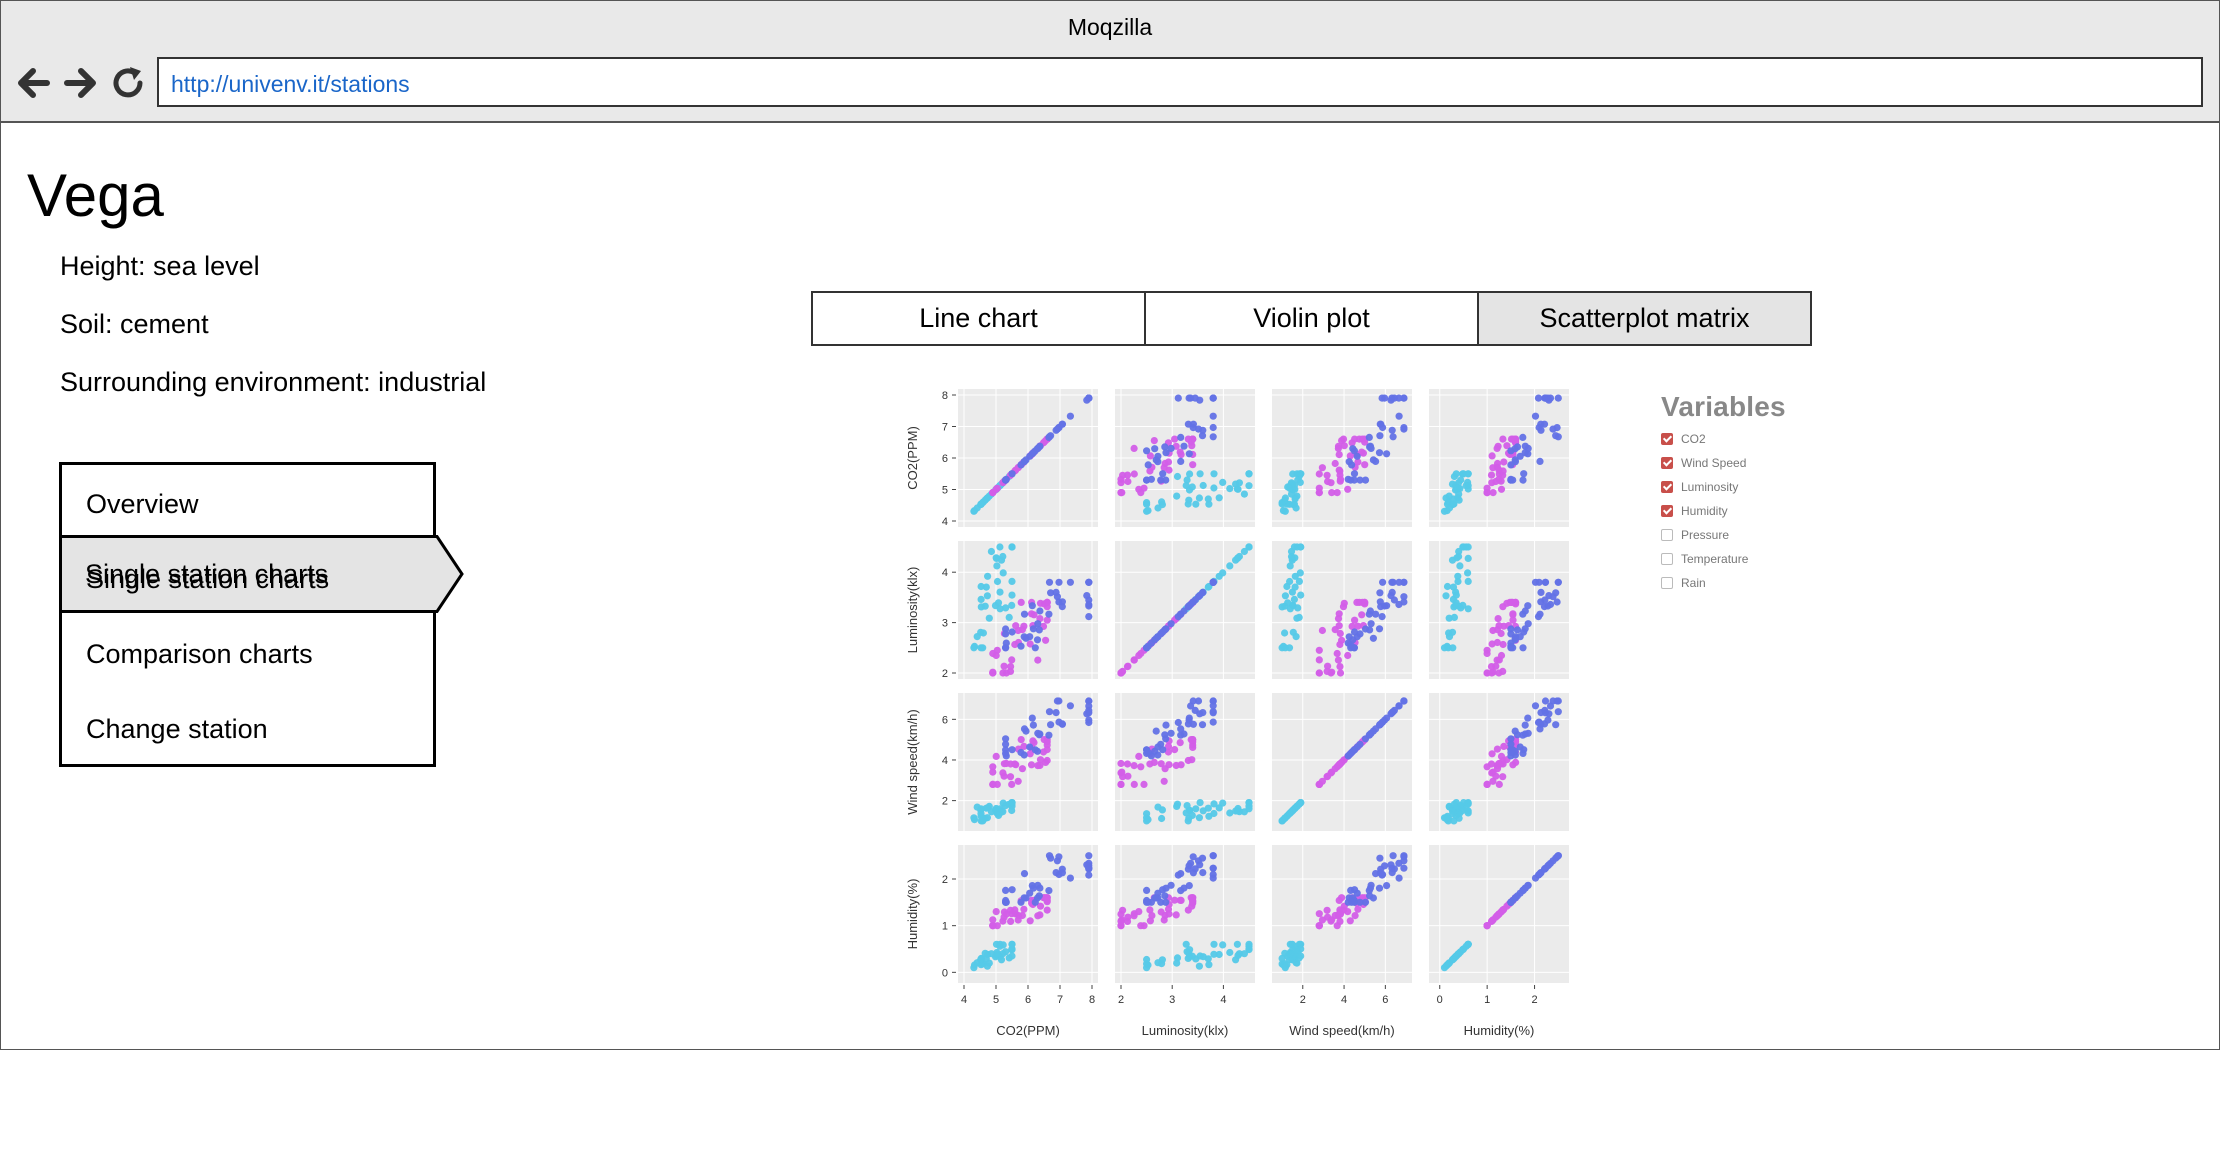 The image size is (2220, 1163). What do you see at coordinates (81, 83) in the screenshot?
I see `forward-arrow-icon` at bounding box center [81, 83].